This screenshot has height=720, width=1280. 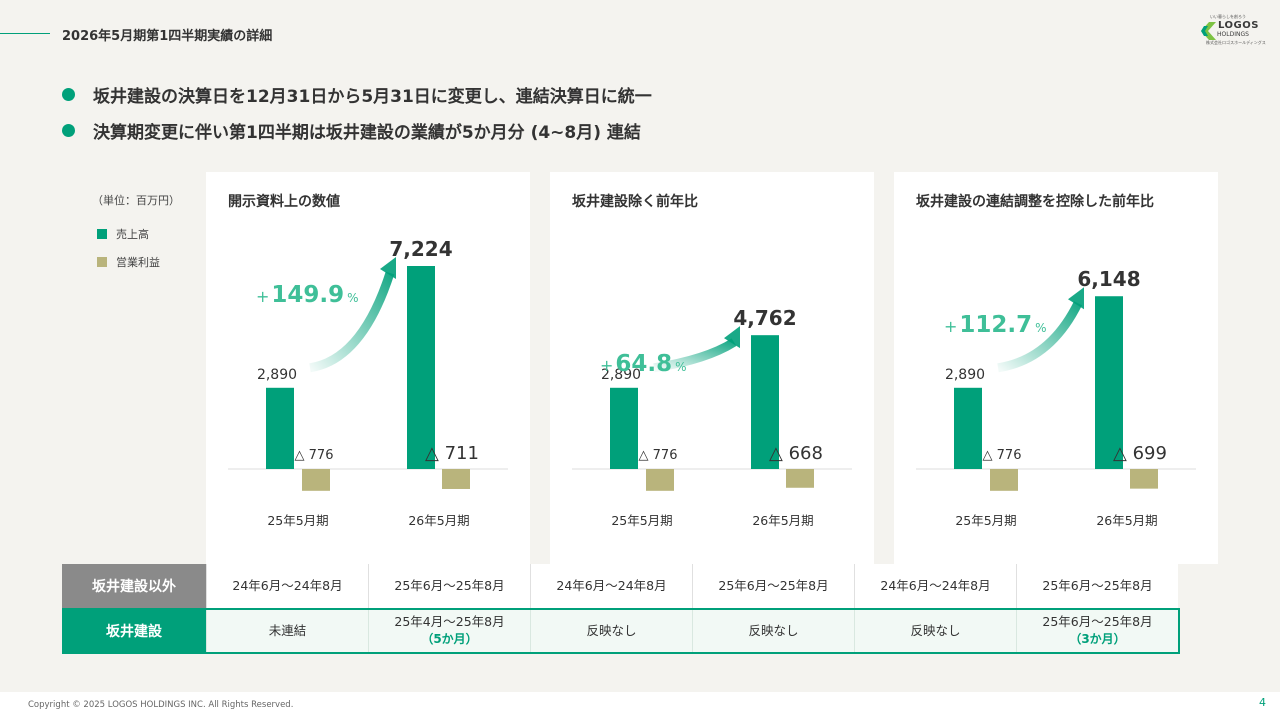 I want to click on chart-excl-sakai: 2,890 △ 776 25年5月期 4,762 △ 668 26年5月期 +64.8%, so click(x=712, y=417).